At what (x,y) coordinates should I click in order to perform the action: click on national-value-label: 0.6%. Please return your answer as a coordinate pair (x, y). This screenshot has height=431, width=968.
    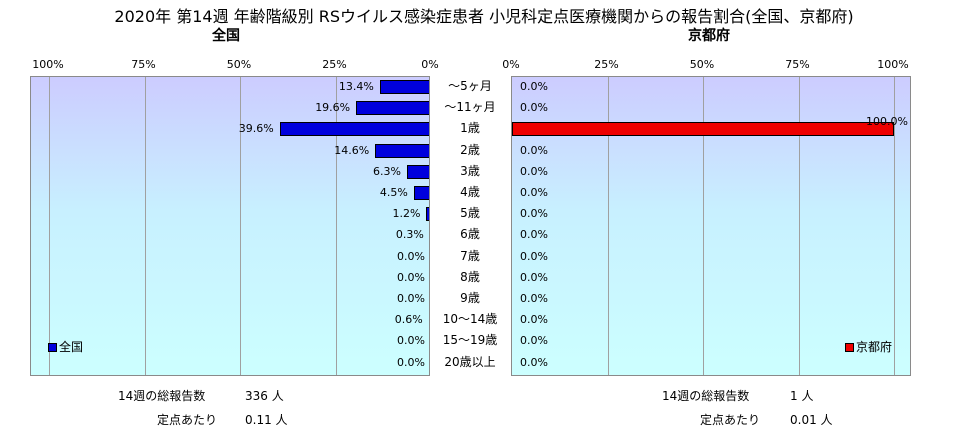
    Looking at the image, I should click on (408, 320).